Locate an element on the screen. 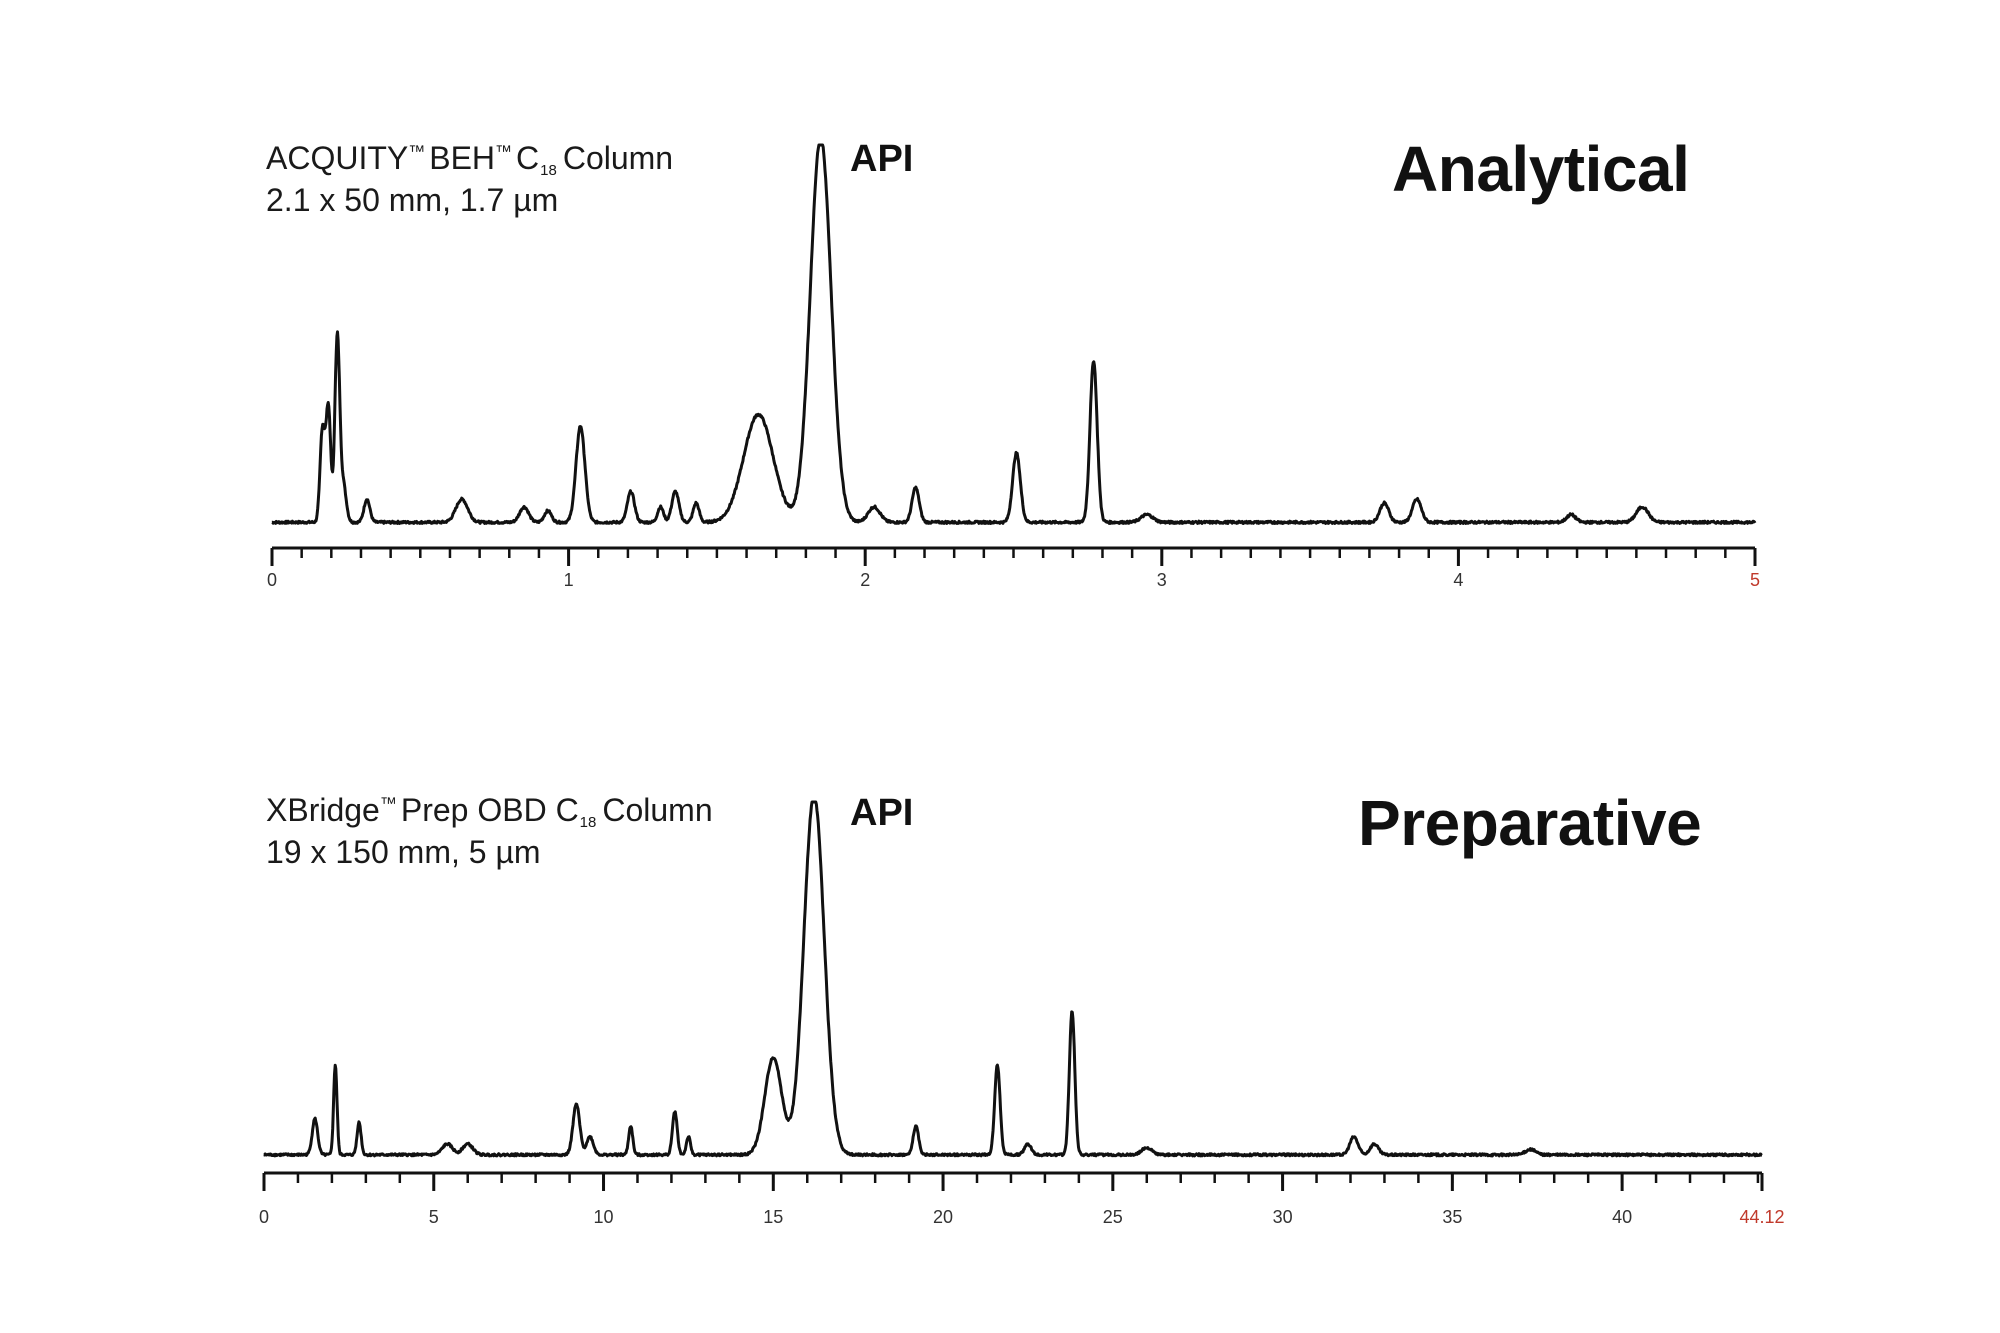 The width and height of the screenshot is (2000, 1333). analytical-column-dims: 2.1 x 50 mm, 1.7 µm is located at coordinates (412, 200).